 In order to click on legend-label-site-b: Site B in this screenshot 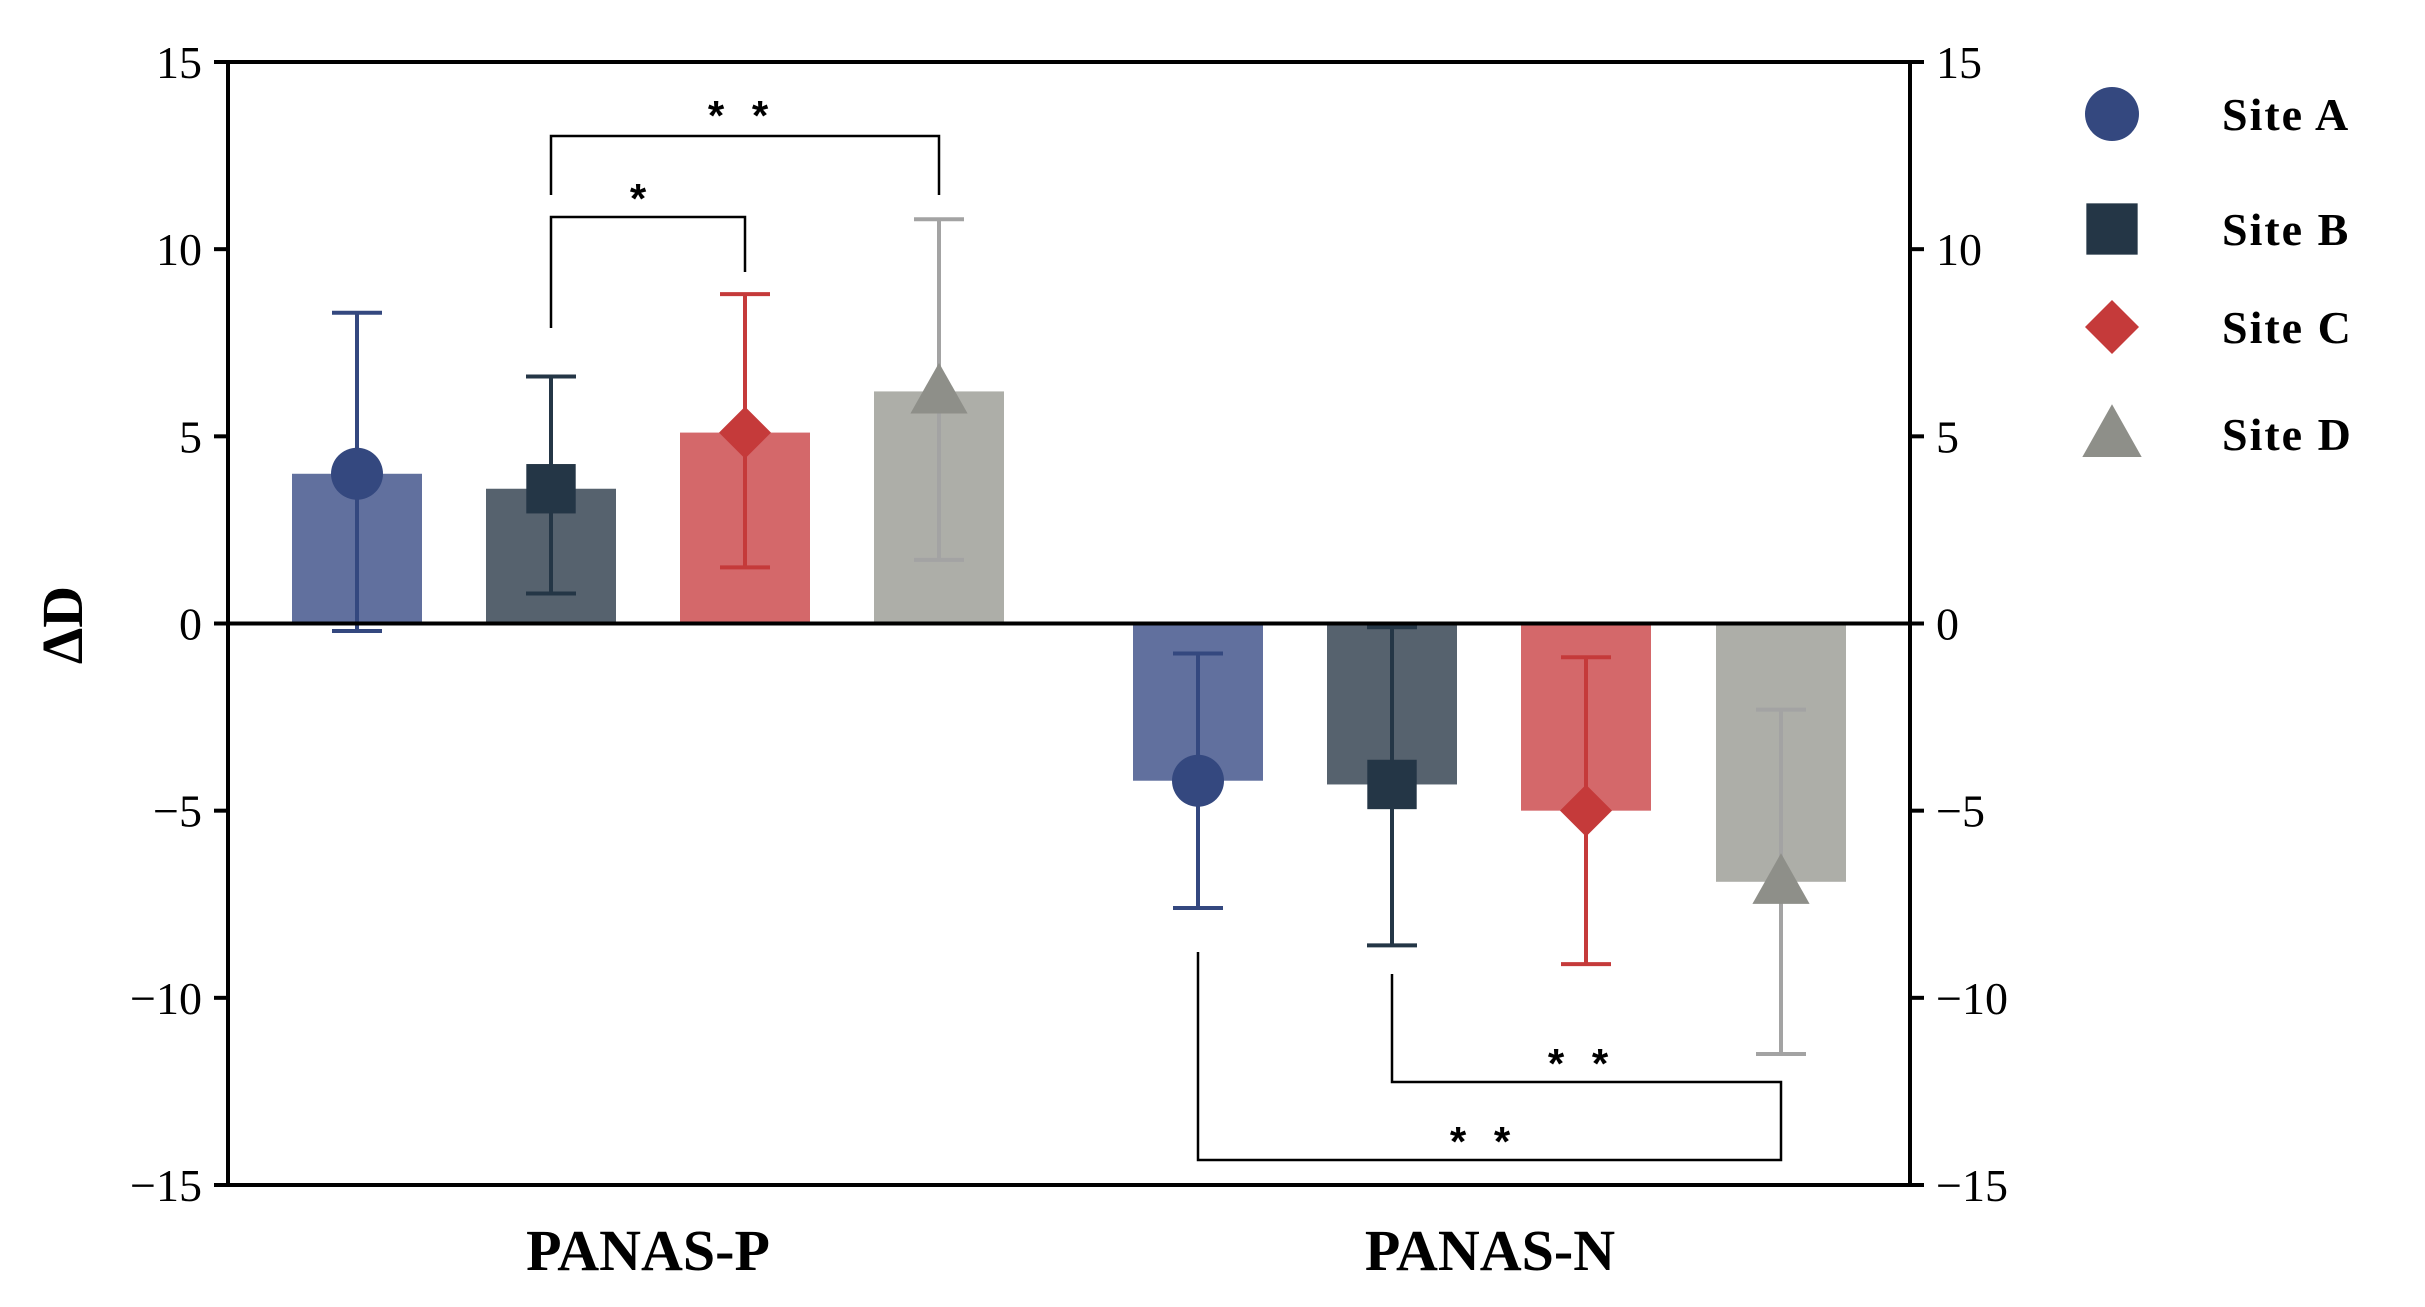, I will do `click(2286, 229)`.